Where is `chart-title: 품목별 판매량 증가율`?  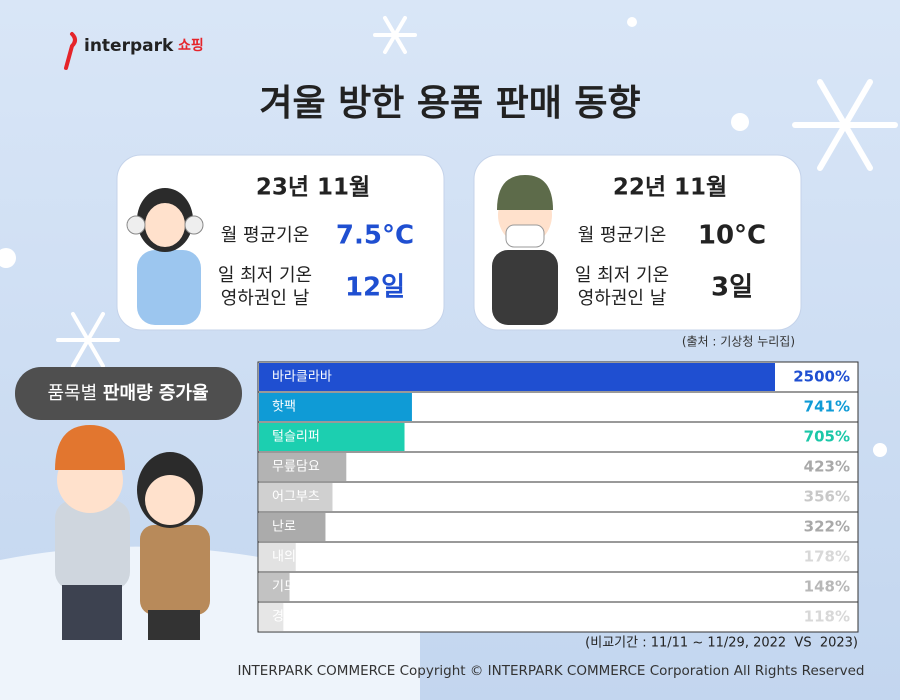 chart-title: 품목별 판매량 증가율 is located at coordinates (127, 393).